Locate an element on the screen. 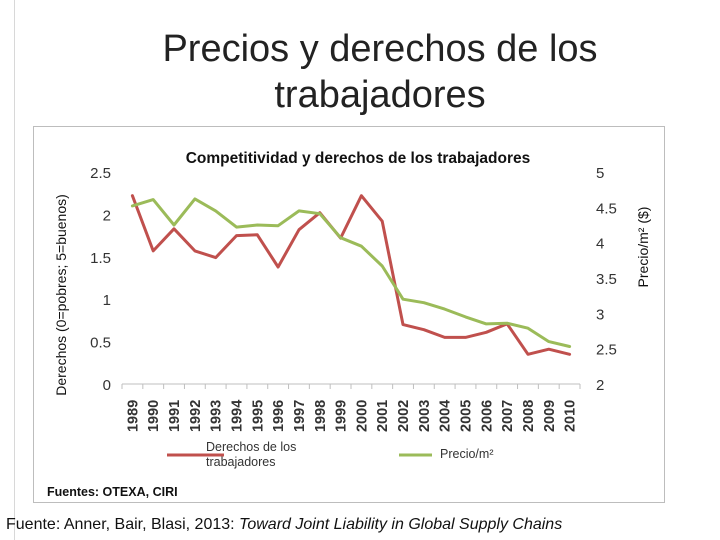 The image size is (720, 540). legend: Derechos de los trabajadores Precio/m² is located at coordinates (330, 454).